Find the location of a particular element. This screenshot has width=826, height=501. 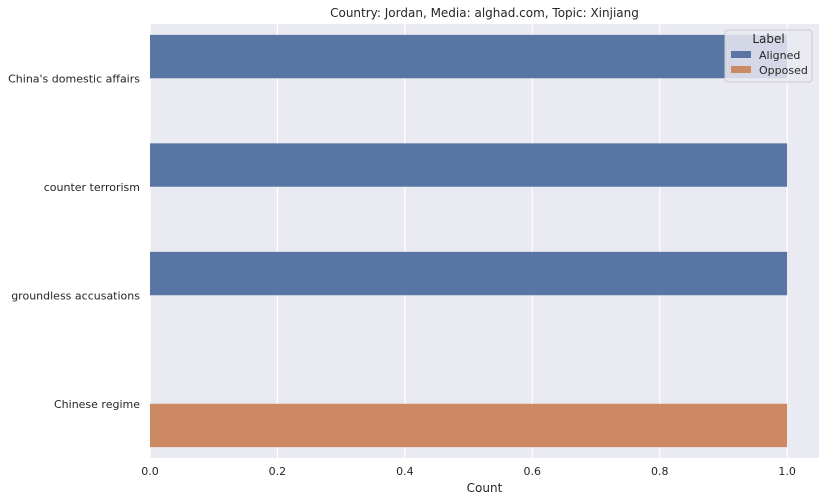

y-tick-label: Chinese regime is located at coordinates (97, 404).